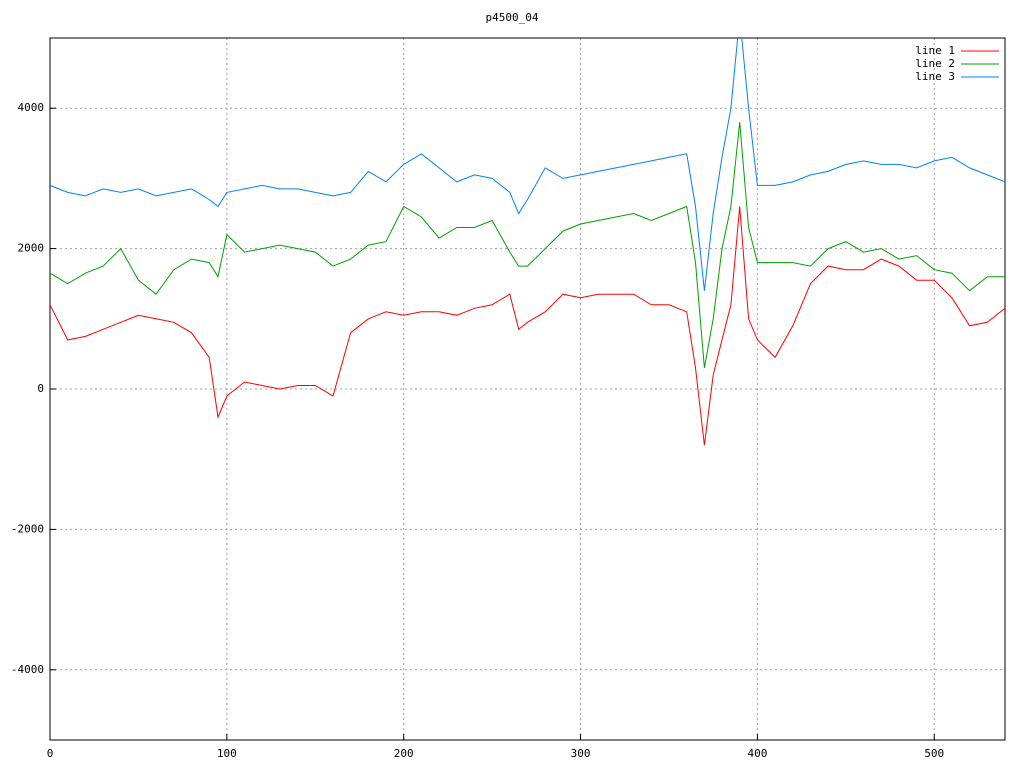 The width and height of the screenshot is (1024, 768). I want to click on x-tick-label: 500, so click(934, 753).